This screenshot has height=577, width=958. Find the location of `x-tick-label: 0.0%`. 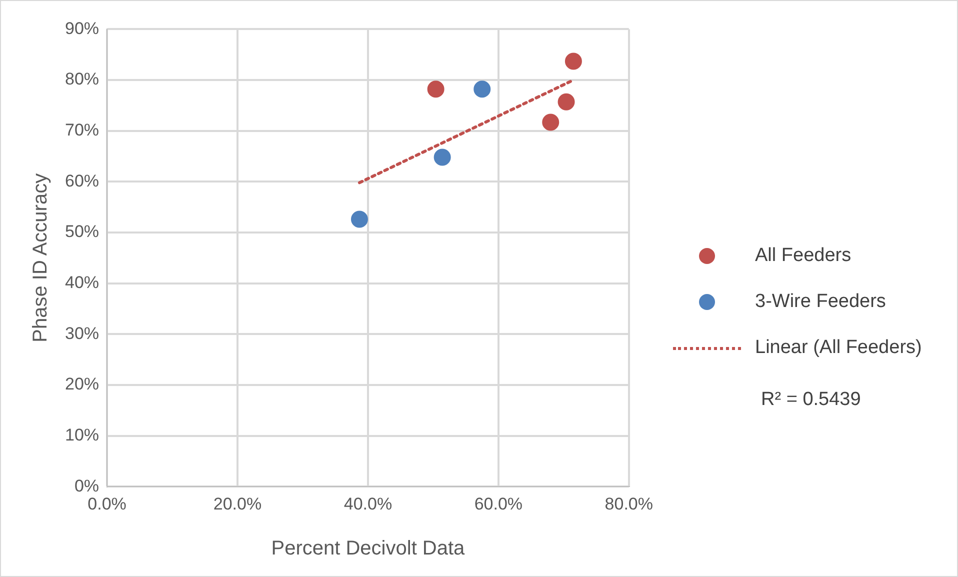

x-tick-label: 0.0% is located at coordinates (107, 504).